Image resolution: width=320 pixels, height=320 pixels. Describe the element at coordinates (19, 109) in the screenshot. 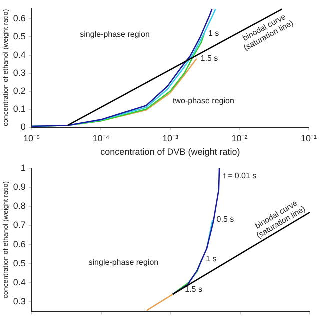

I see `y-tick-label: 0.1` at that location.